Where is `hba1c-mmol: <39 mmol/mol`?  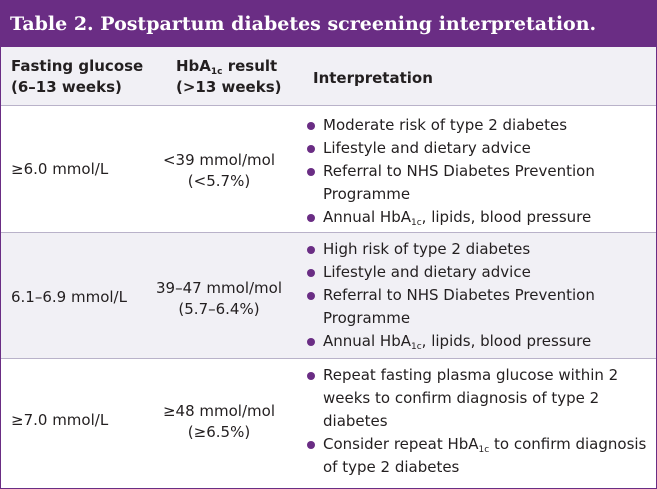
hba1c-mmol: <39 mmol/mol is located at coordinates (218, 160).